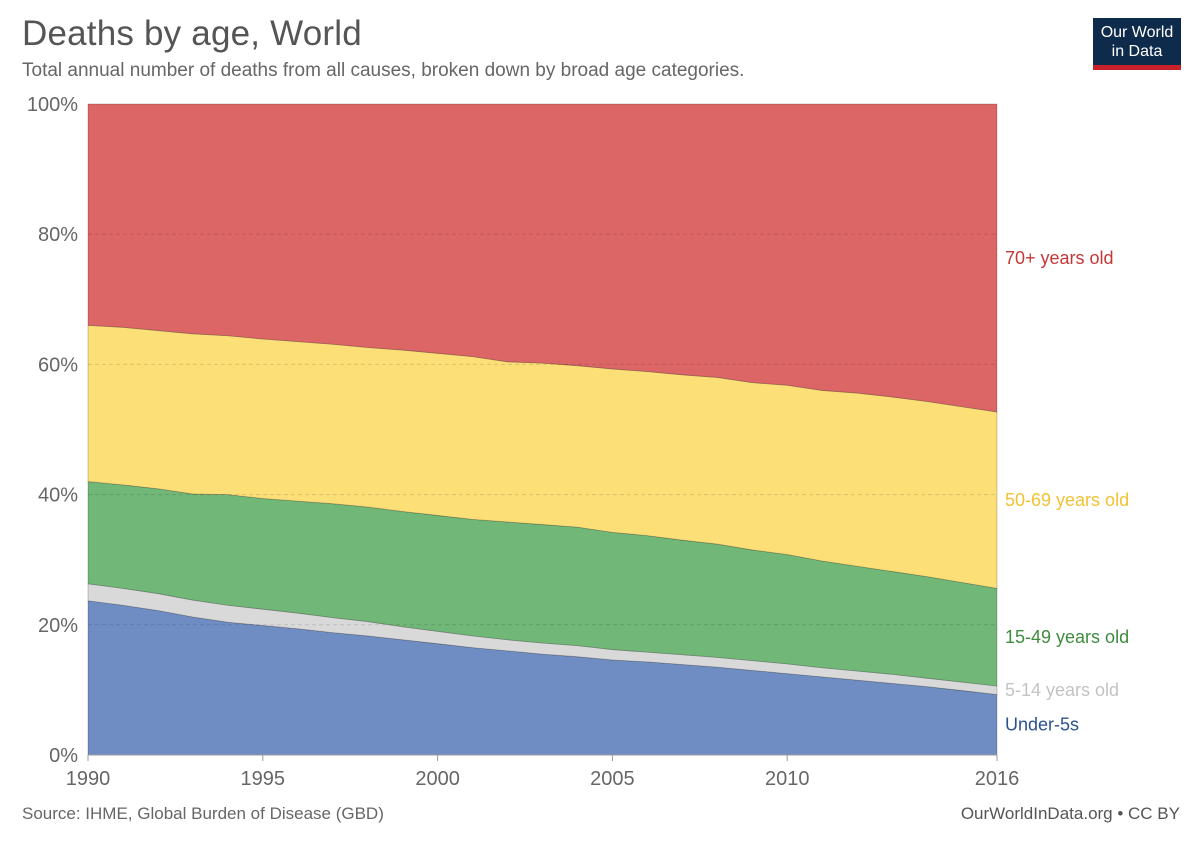 Image resolution: width=1200 pixels, height=847 pixels. I want to click on y-tick-label: 20%, so click(58, 626).